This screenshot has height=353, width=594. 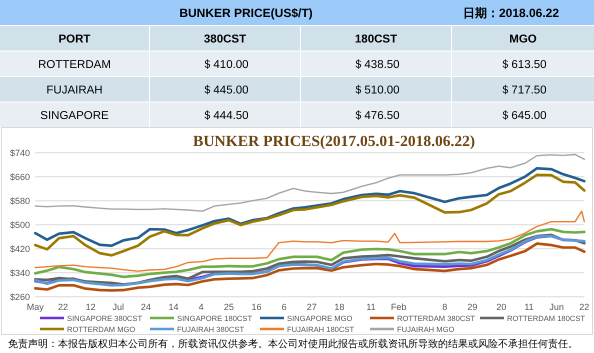 I want to click on category-label: 380CST, so click(x=225, y=40).